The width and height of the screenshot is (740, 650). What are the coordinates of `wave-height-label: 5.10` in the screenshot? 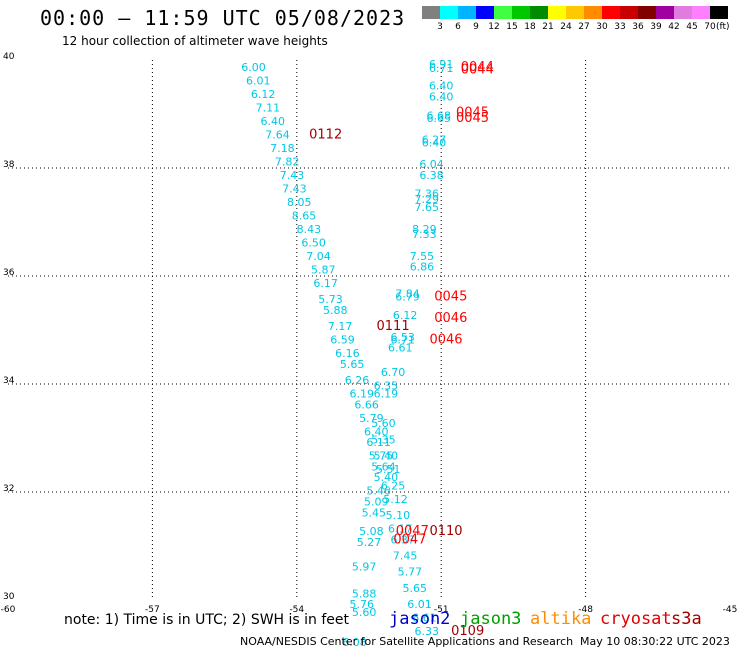 It's located at (398, 515).